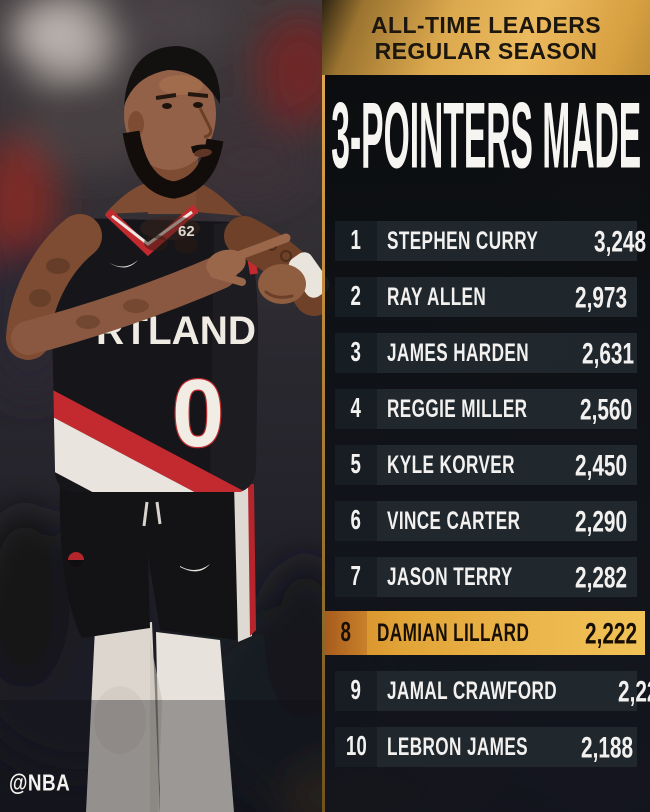 This screenshot has height=812, width=650. I want to click on nike-swoosh-jersey-icon, so click(123, 264).